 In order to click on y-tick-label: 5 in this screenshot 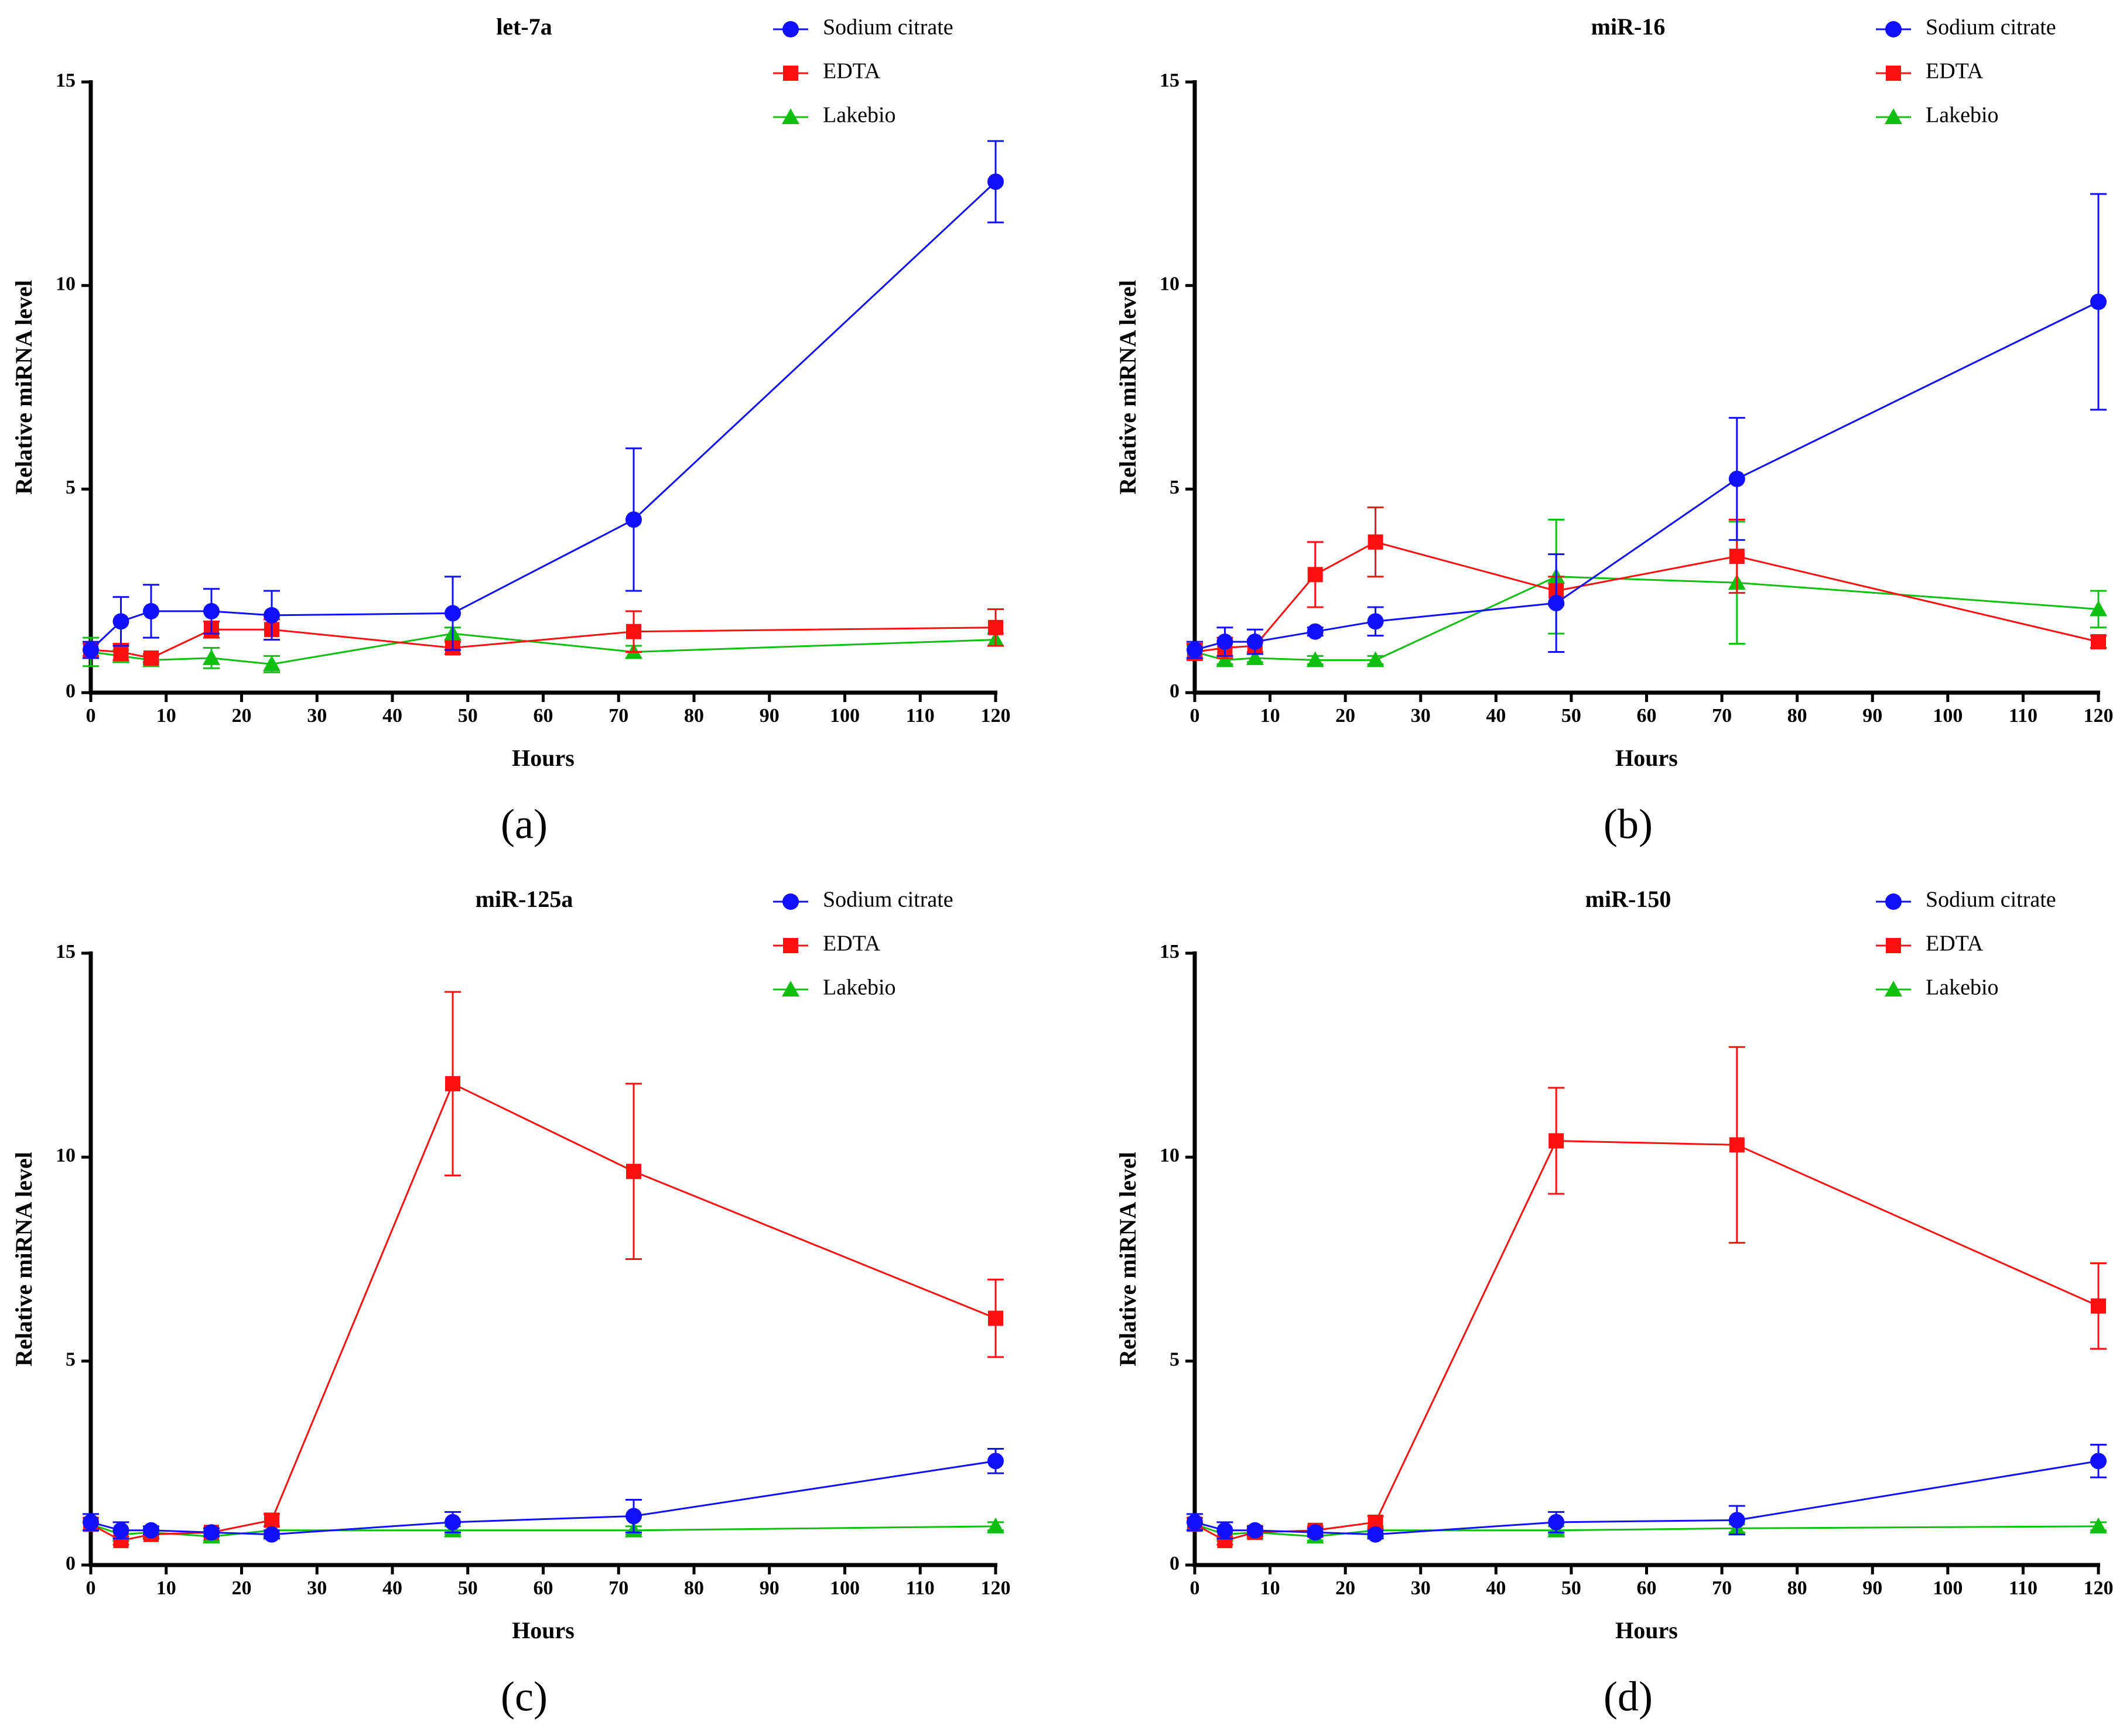, I will do `click(71, 488)`.